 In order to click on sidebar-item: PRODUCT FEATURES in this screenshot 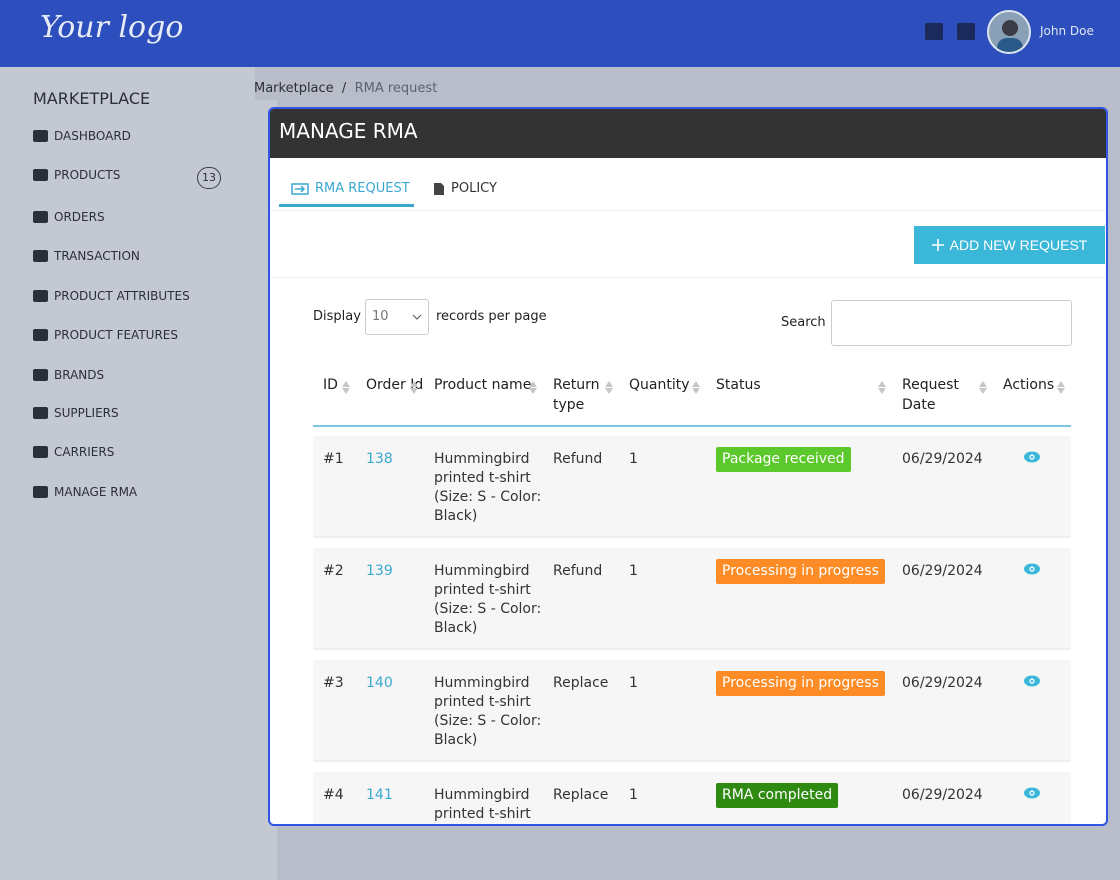, I will do `click(105, 335)`.